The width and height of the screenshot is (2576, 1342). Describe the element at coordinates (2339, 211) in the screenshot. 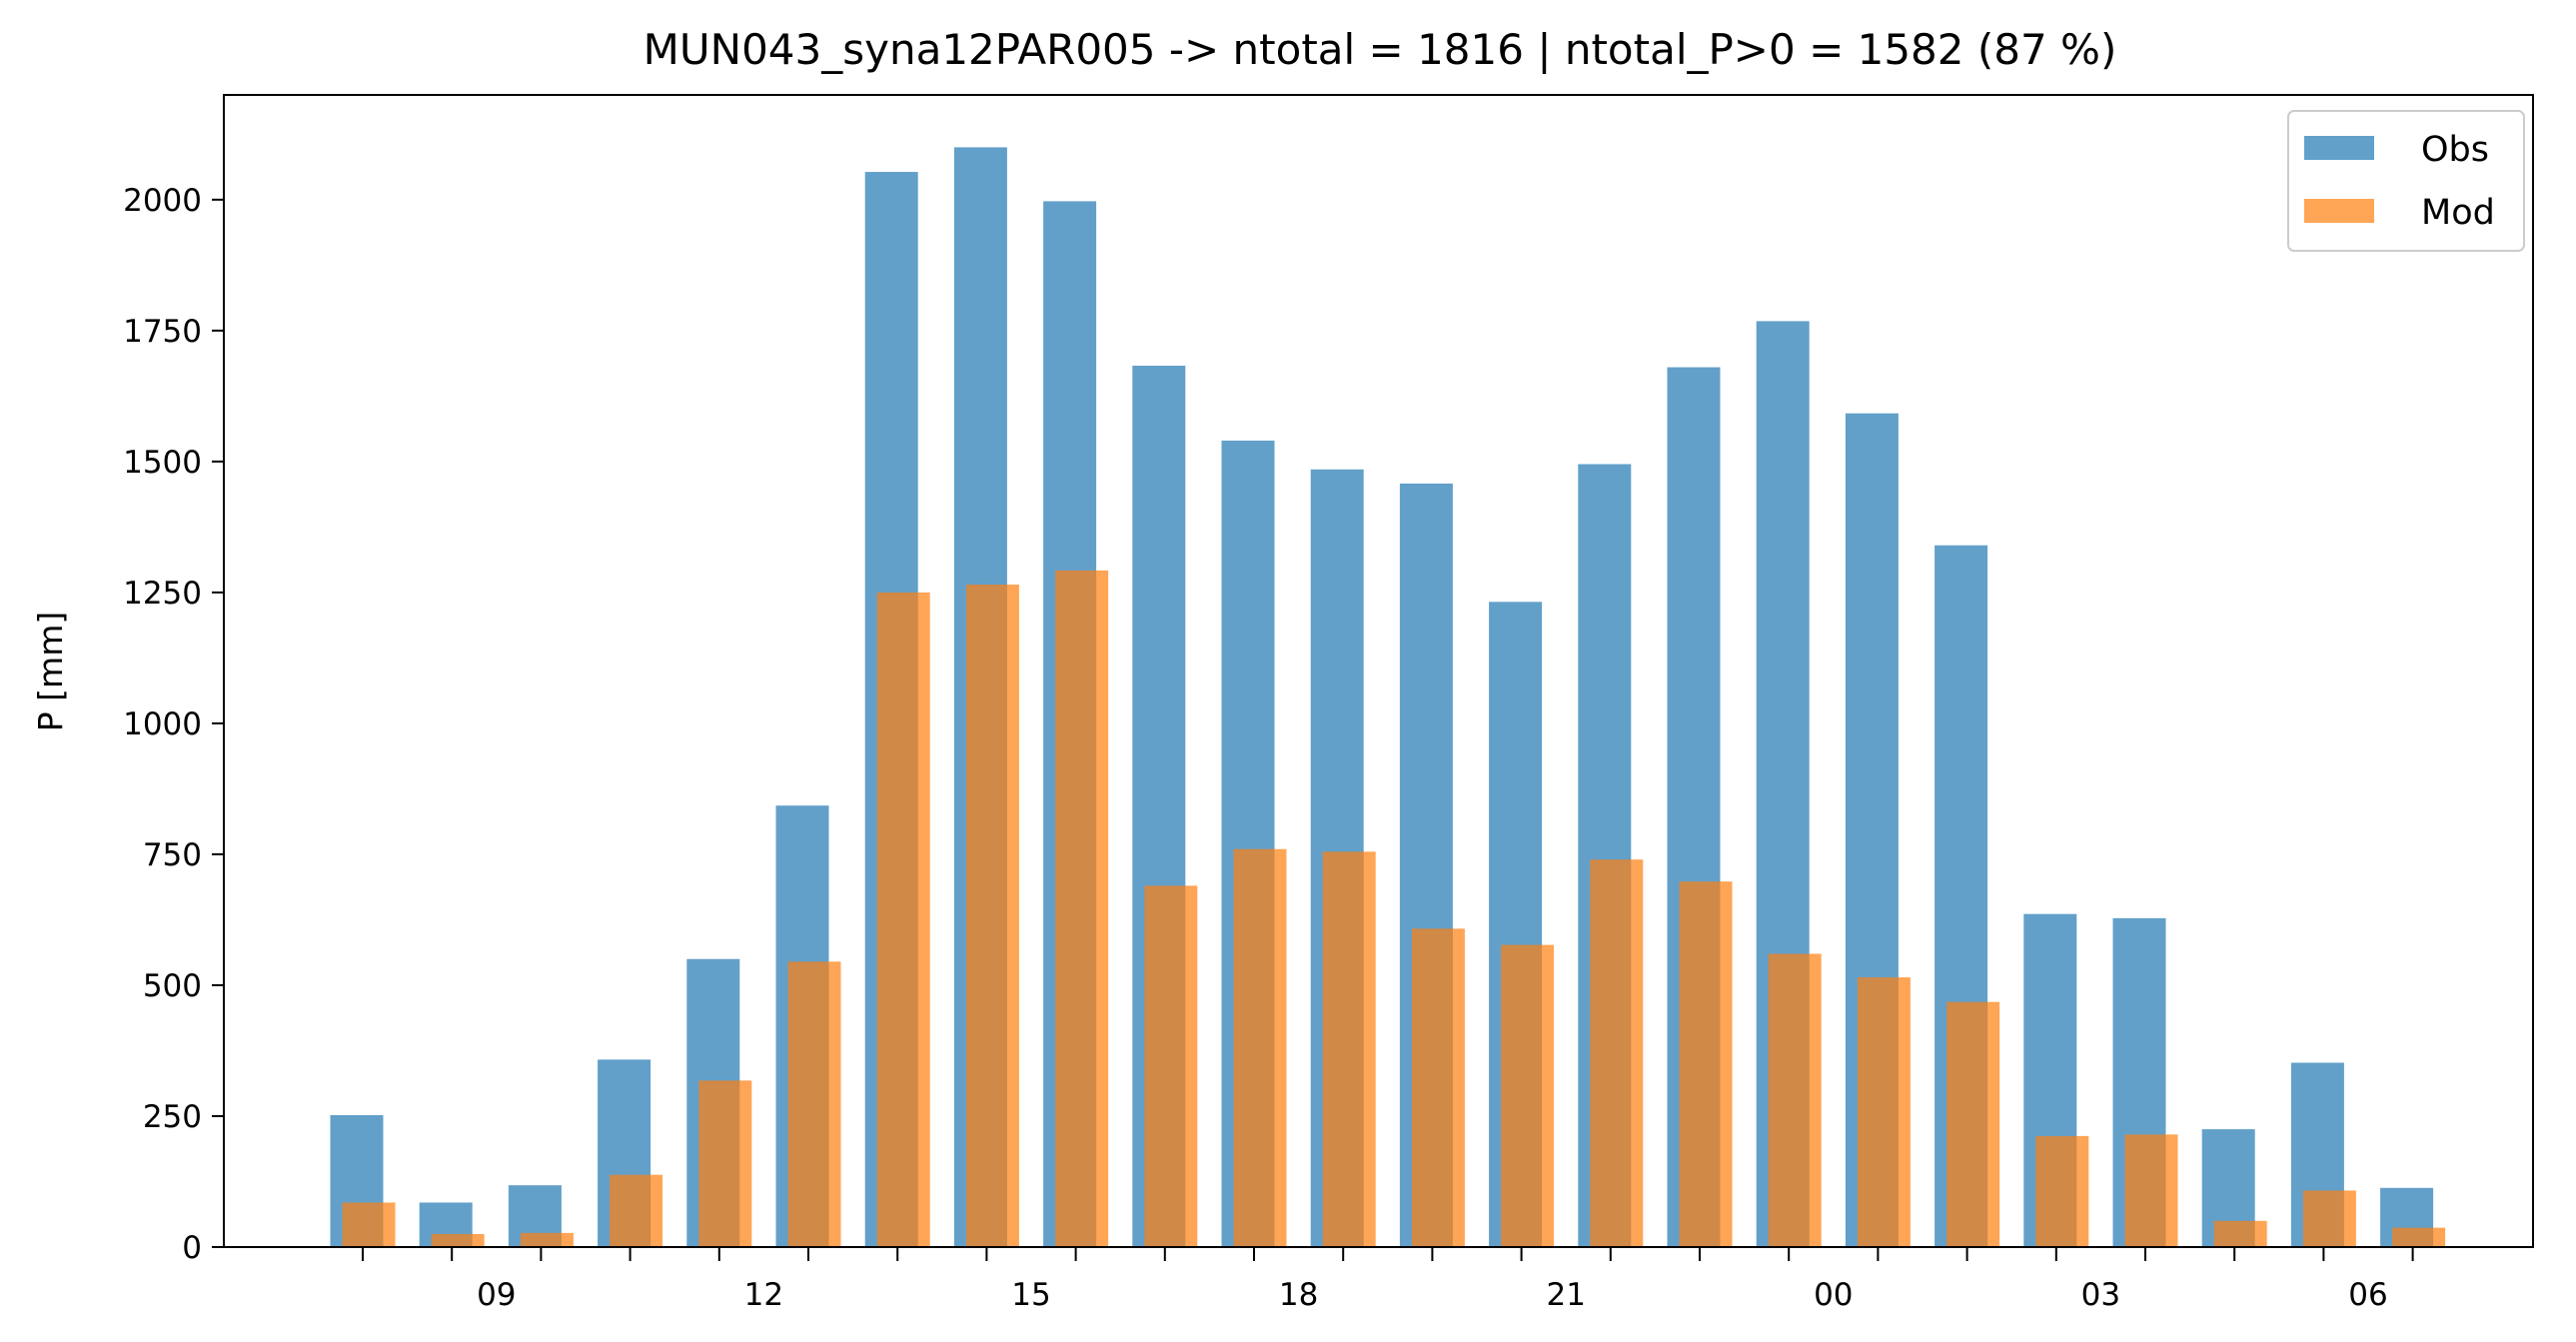

I see `legend-swatch-mod` at that location.